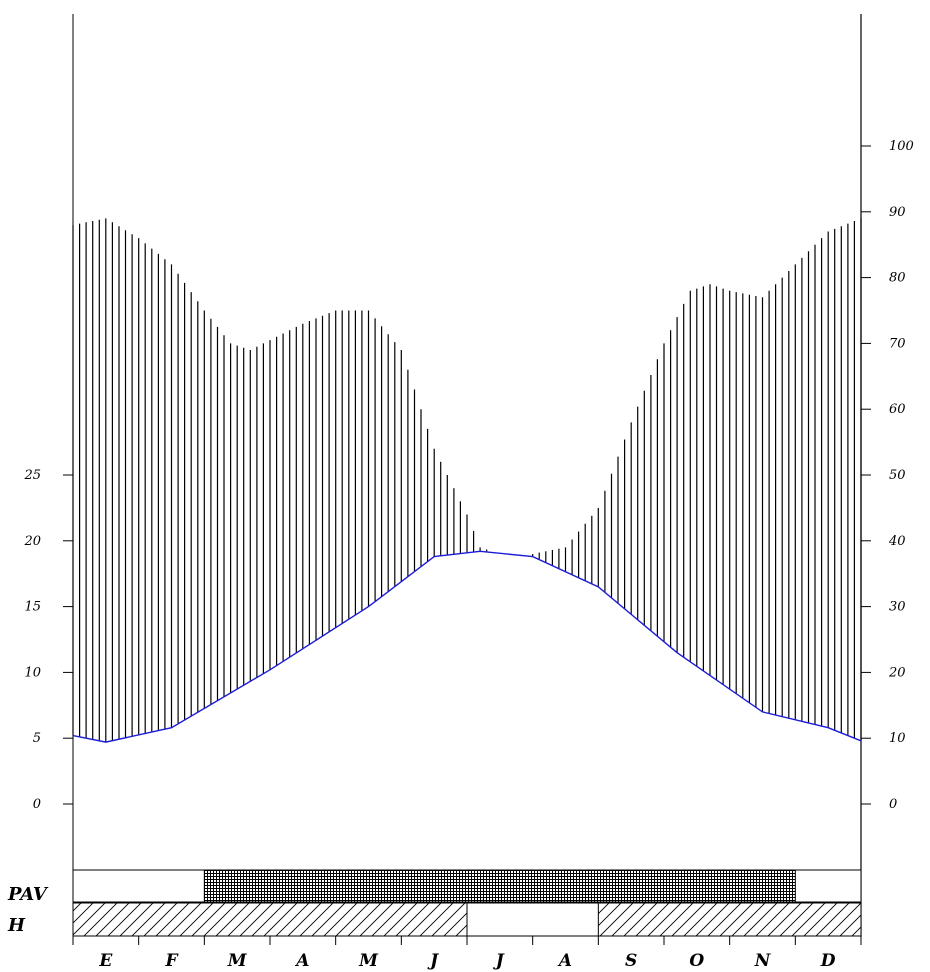  What do you see at coordinates (893, 804) in the screenshot?
I see `right-tick-label: 0` at bounding box center [893, 804].